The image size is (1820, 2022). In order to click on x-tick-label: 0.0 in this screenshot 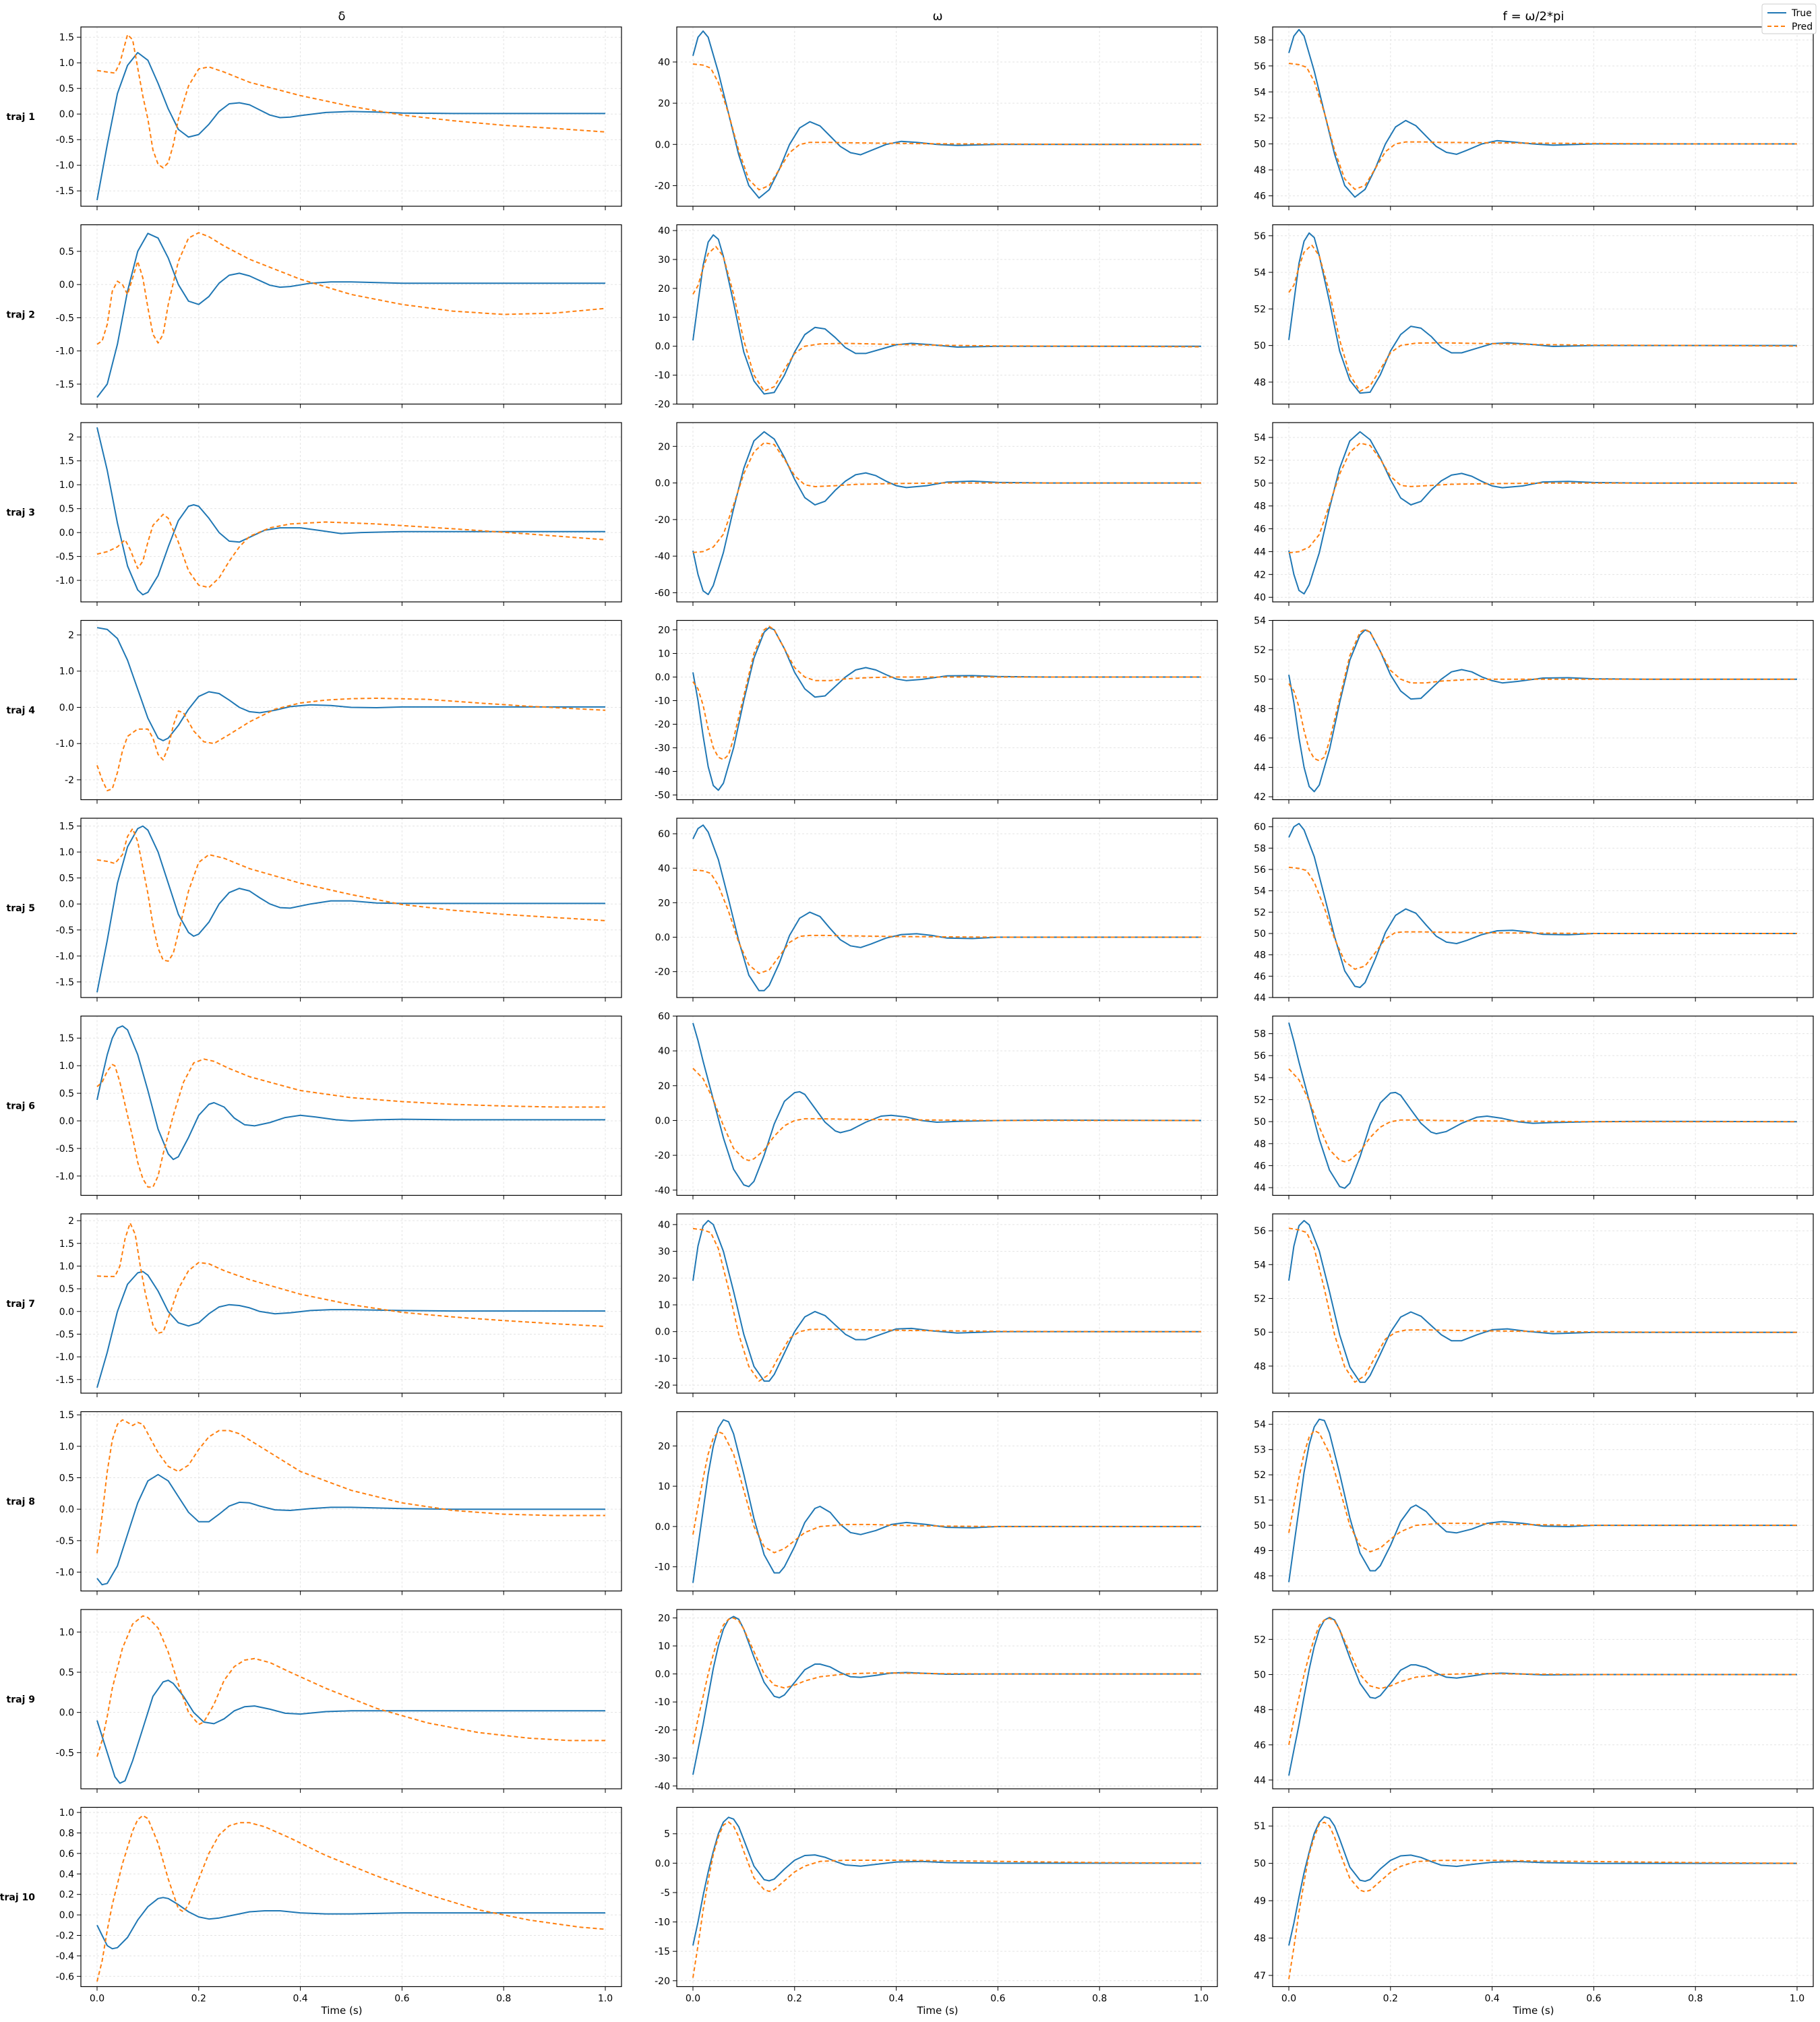, I will do `click(1288, 1999)`.